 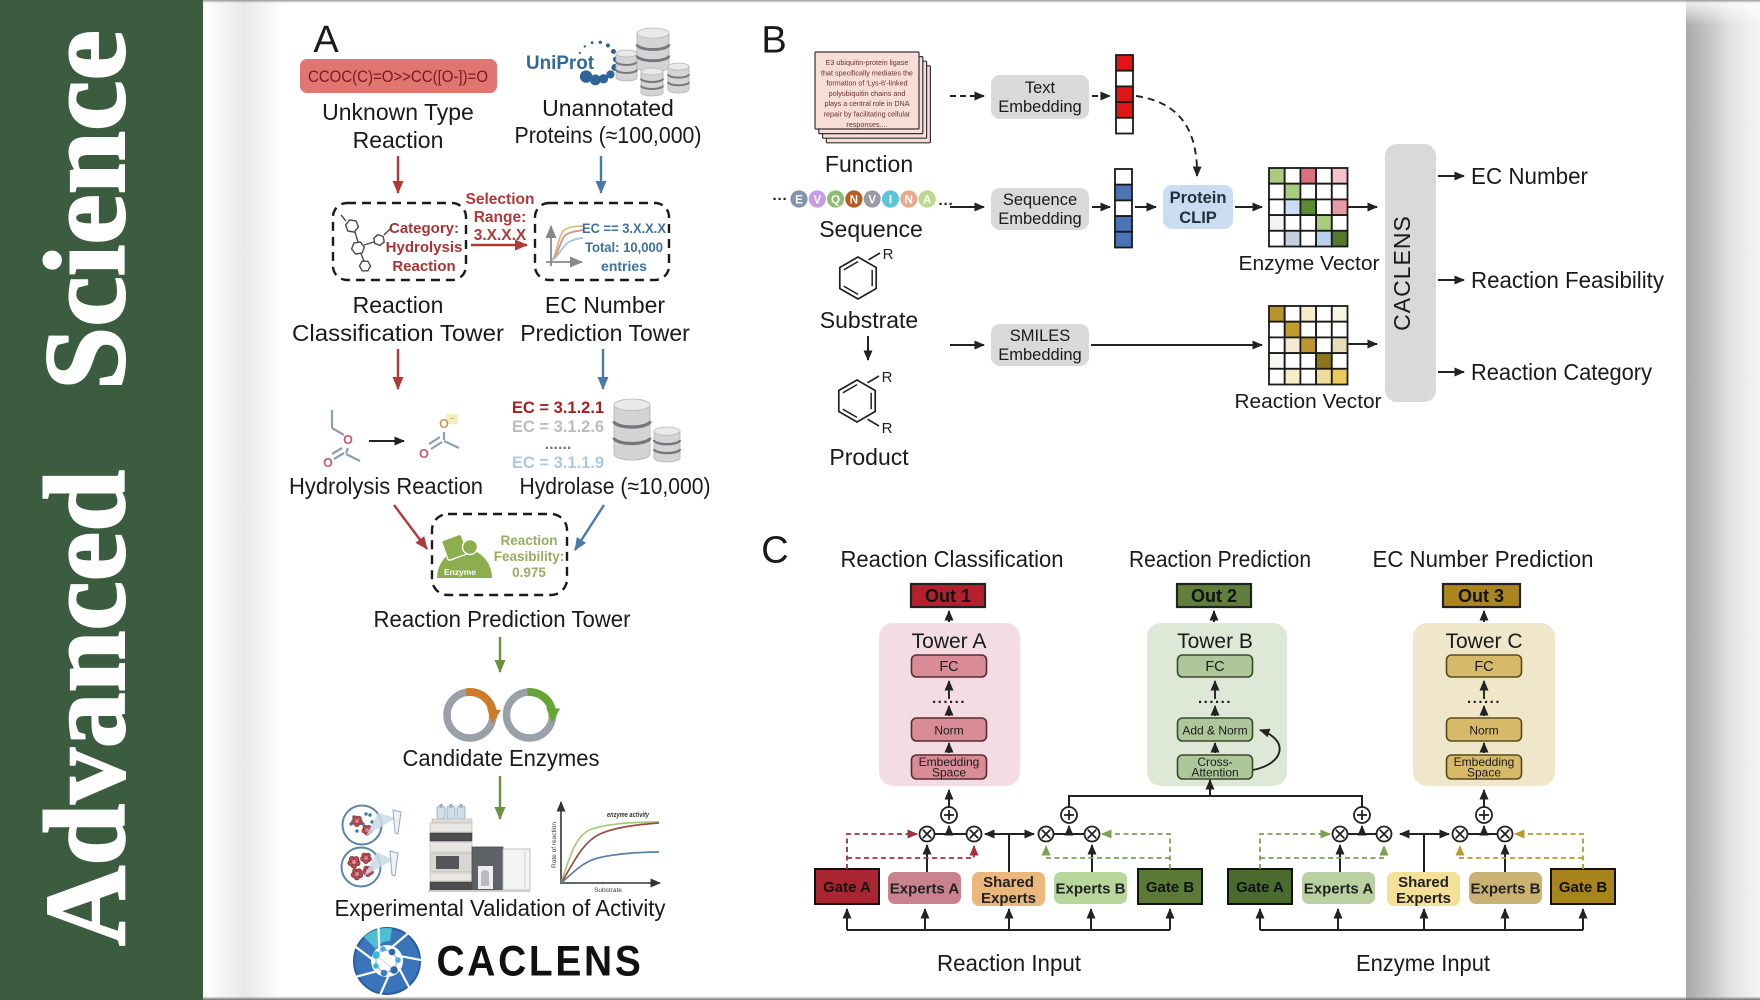 I want to click on svg-text: Experts B, so click(x=1505, y=889).